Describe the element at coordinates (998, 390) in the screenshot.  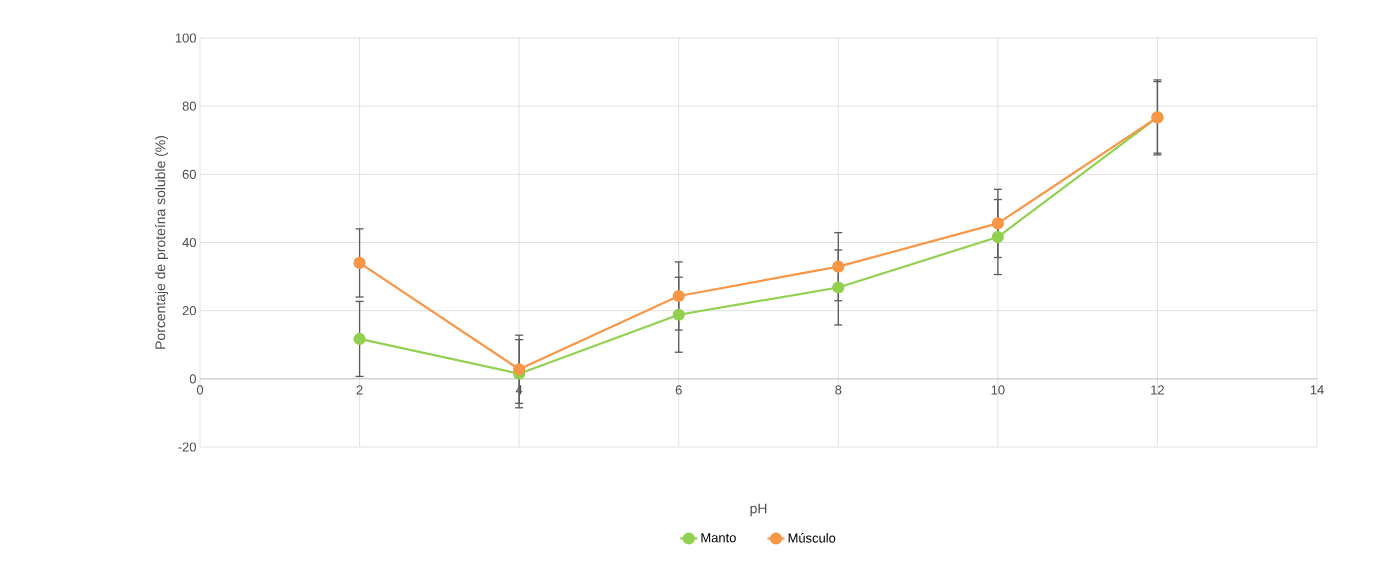
I see `x-tick-label: 10` at that location.